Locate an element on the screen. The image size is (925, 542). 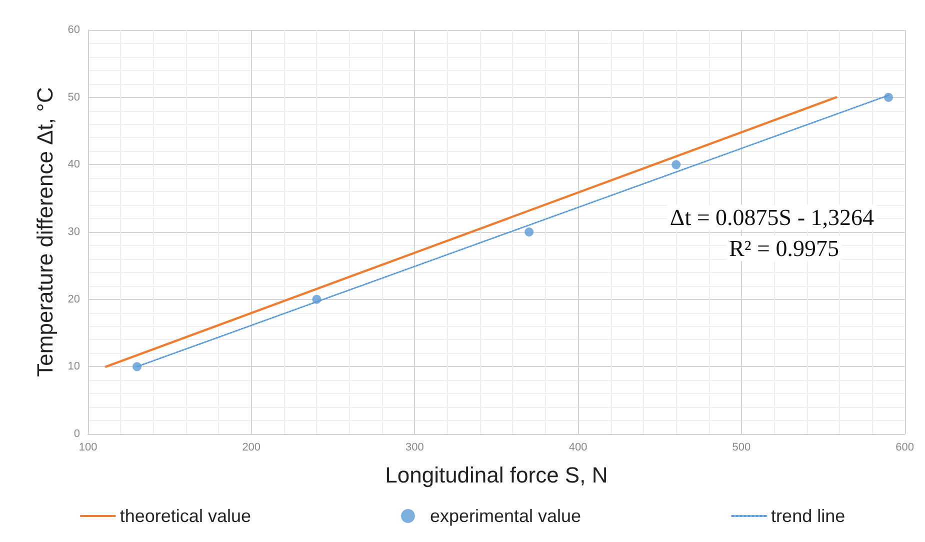
x-tick-label: 100 is located at coordinates (88, 448).